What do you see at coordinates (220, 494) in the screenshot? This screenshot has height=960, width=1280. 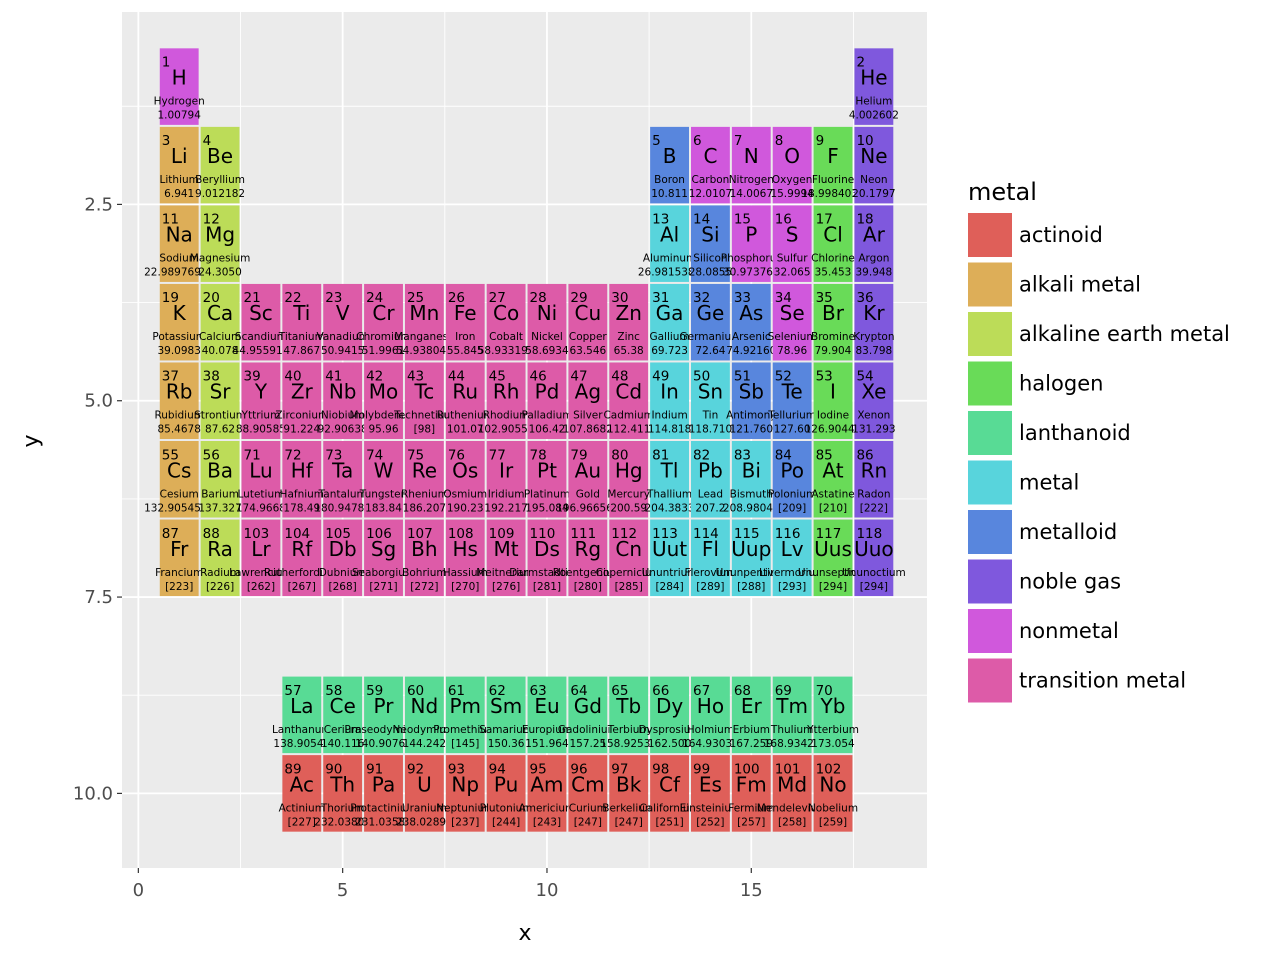 I see `element-name: Barium` at bounding box center [220, 494].